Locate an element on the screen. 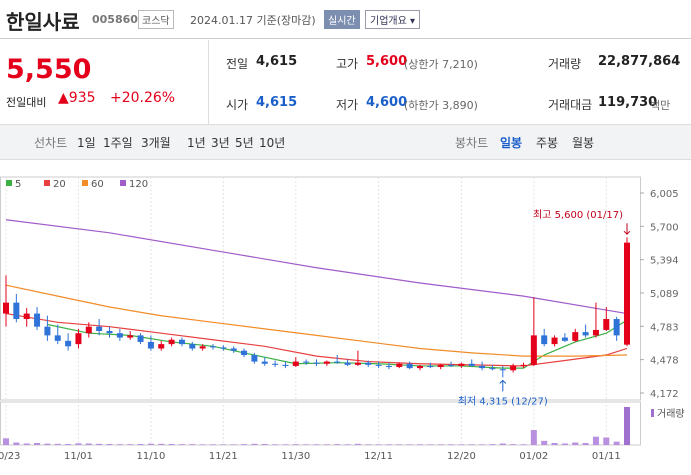  period-tab: 주봉 is located at coordinates (547, 143).